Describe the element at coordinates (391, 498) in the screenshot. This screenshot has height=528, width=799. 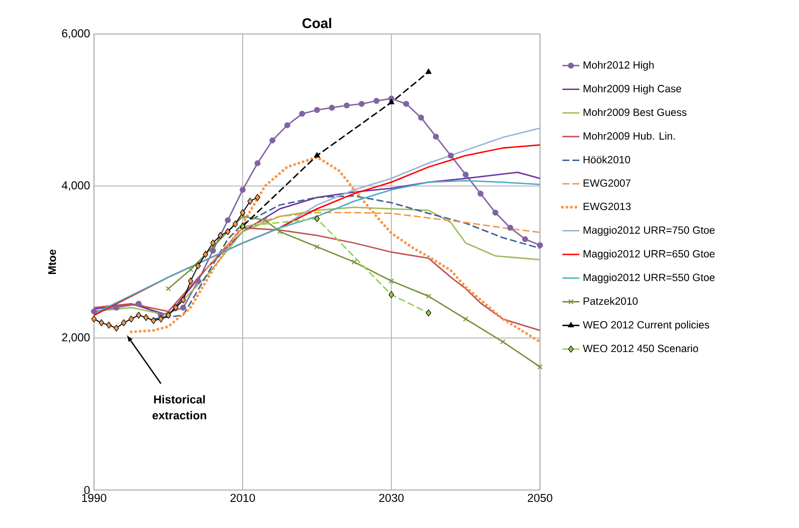
I see `x-tick-label: 2030` at that location.